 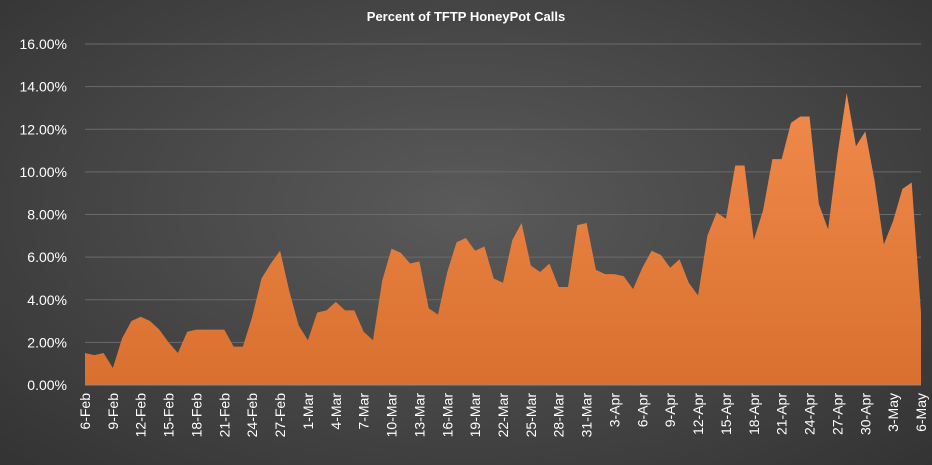 I want to click on x-tick-label: 30-Apr, so click(x=865, y=414).